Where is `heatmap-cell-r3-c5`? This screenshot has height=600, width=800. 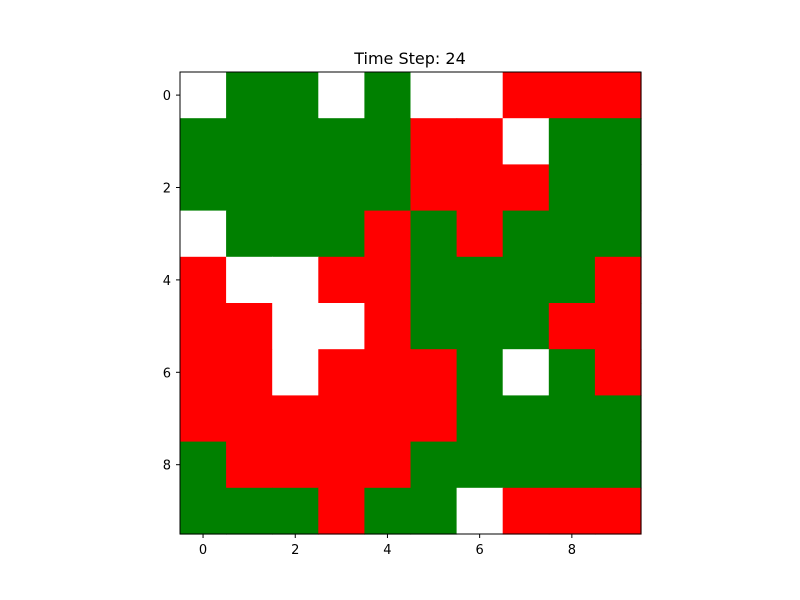 heatmap-cell-r3-c5 is located at coordinates (434, 234).